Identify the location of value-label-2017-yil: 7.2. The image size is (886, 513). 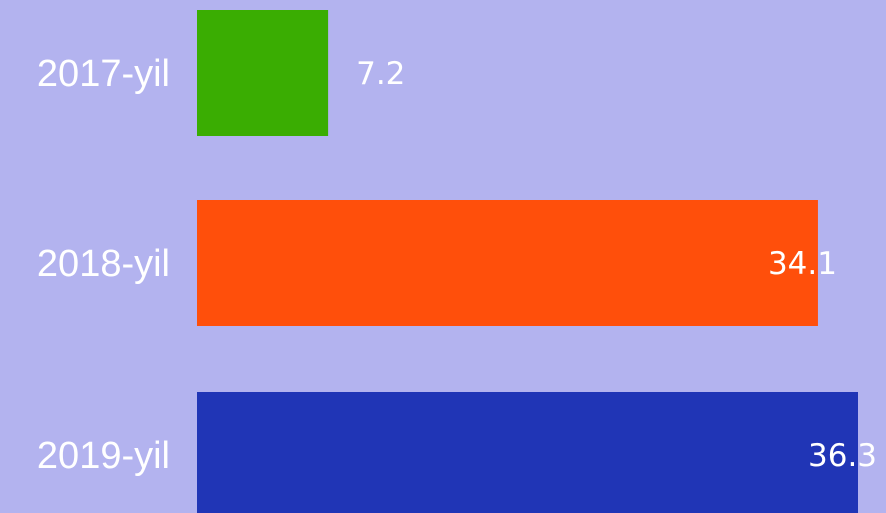
(380, 74).